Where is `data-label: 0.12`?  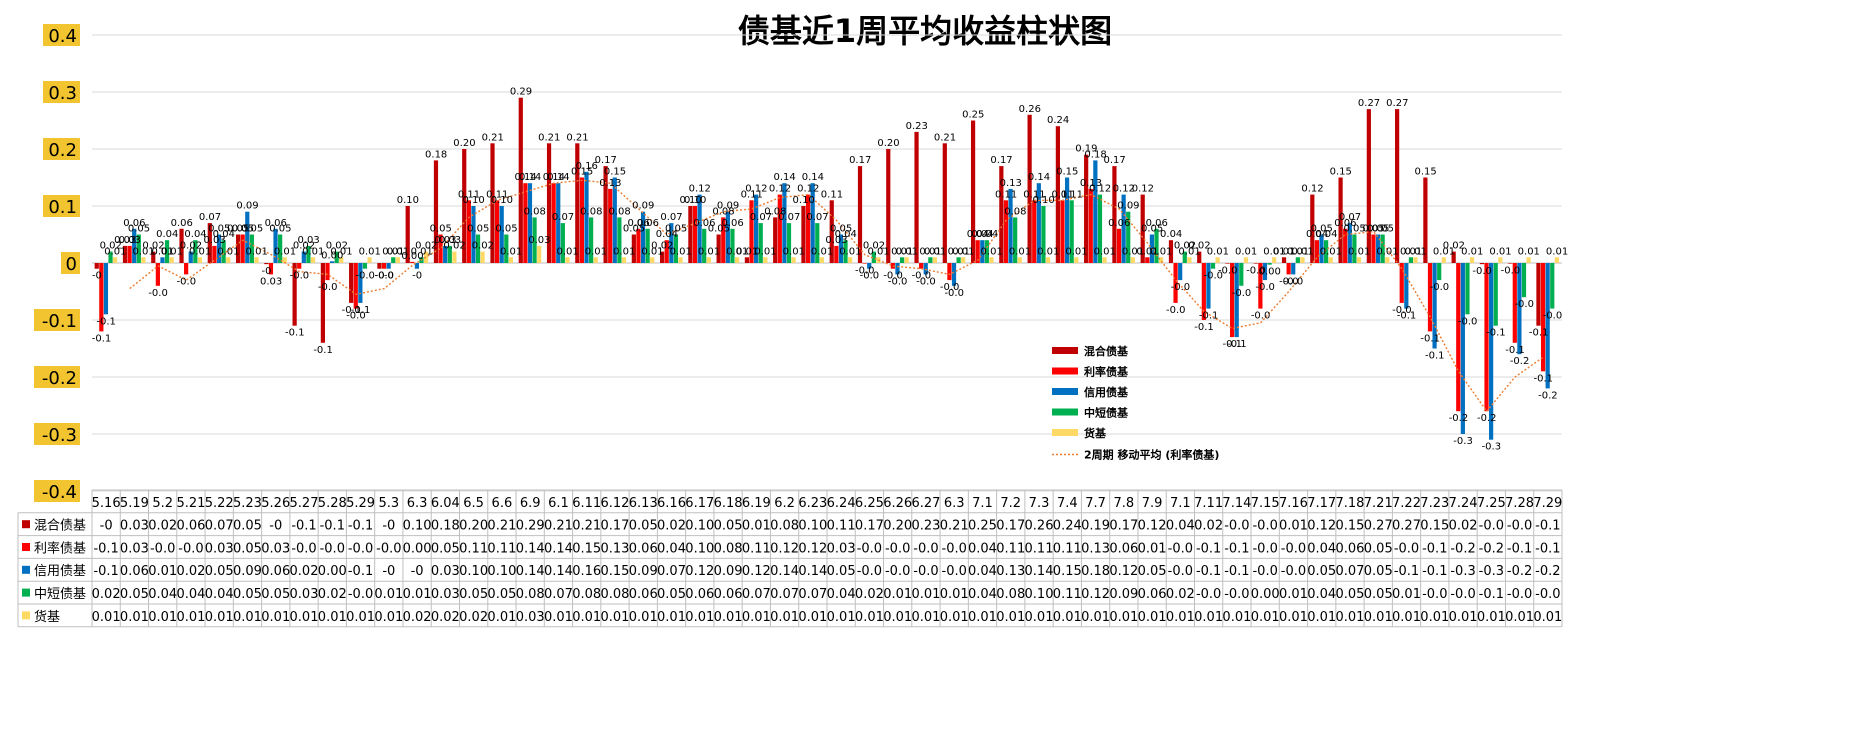
data-label: 0.12 is located at coordinates (1312, 189).